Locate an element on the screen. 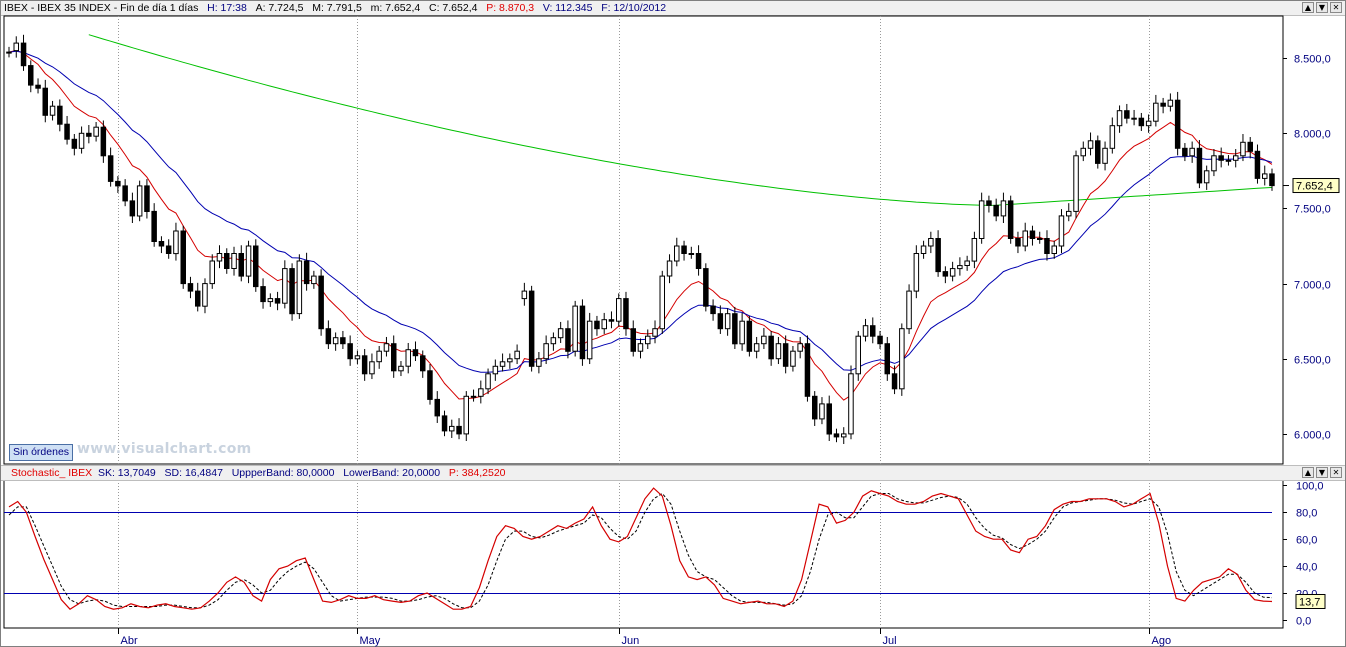 The image size is (1346, 647). month-label: Jul is located at coordinates (890, 641).